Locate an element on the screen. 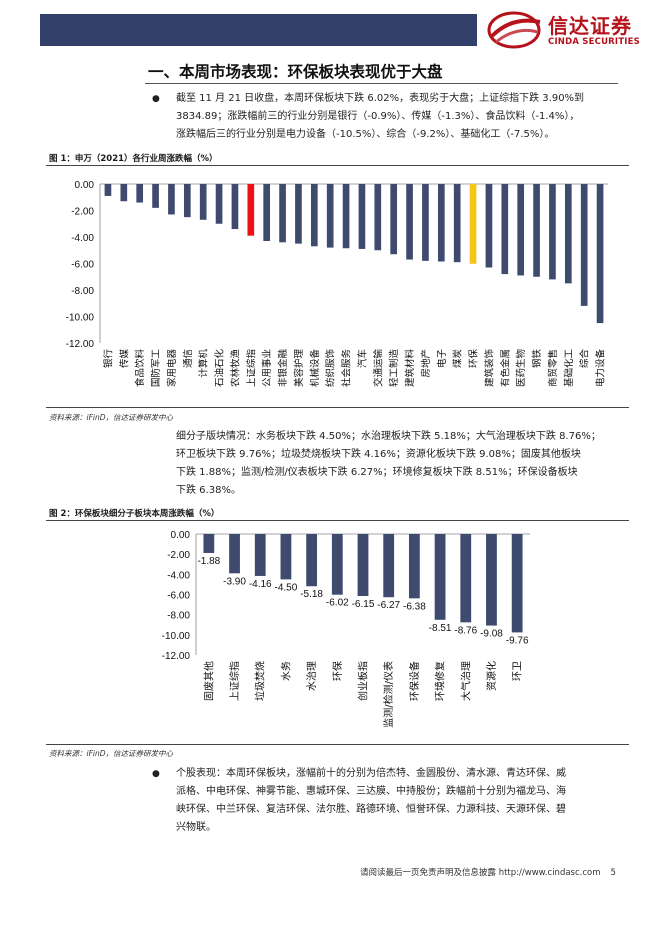 The width and height of the screenshot is (662, 936). data-label: -9.76 is located at coordinates (517, 640).